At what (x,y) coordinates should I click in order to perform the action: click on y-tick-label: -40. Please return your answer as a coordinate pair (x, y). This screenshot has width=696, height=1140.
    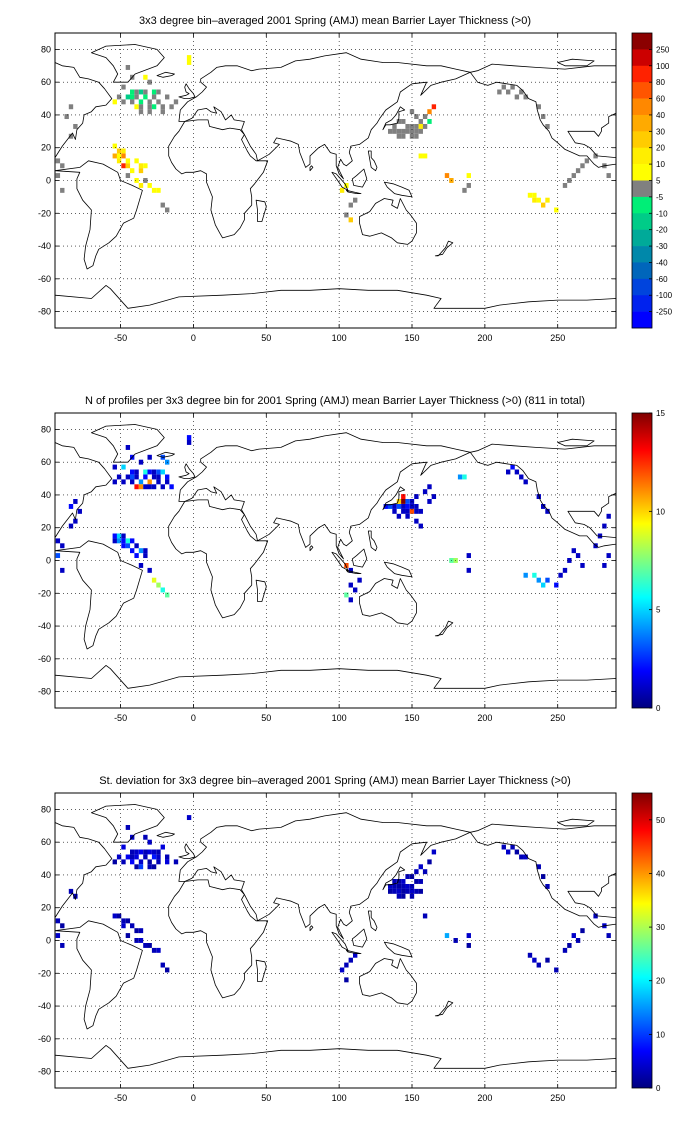
    Looking at the image, I should click on (44, 1006).